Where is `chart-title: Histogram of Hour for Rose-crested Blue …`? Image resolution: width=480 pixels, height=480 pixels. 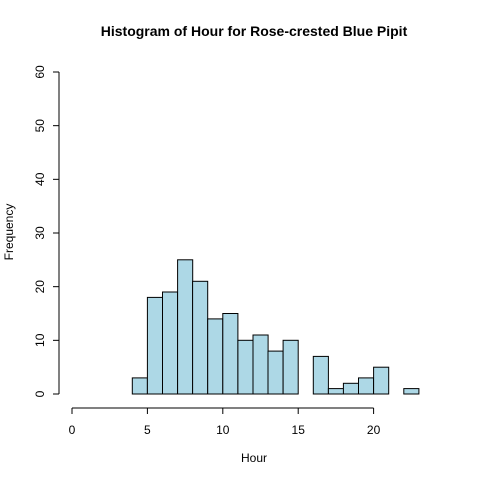 chart-title: Histogram of Hour for Rose-crested Blue … is located at coordinates (254, 31).